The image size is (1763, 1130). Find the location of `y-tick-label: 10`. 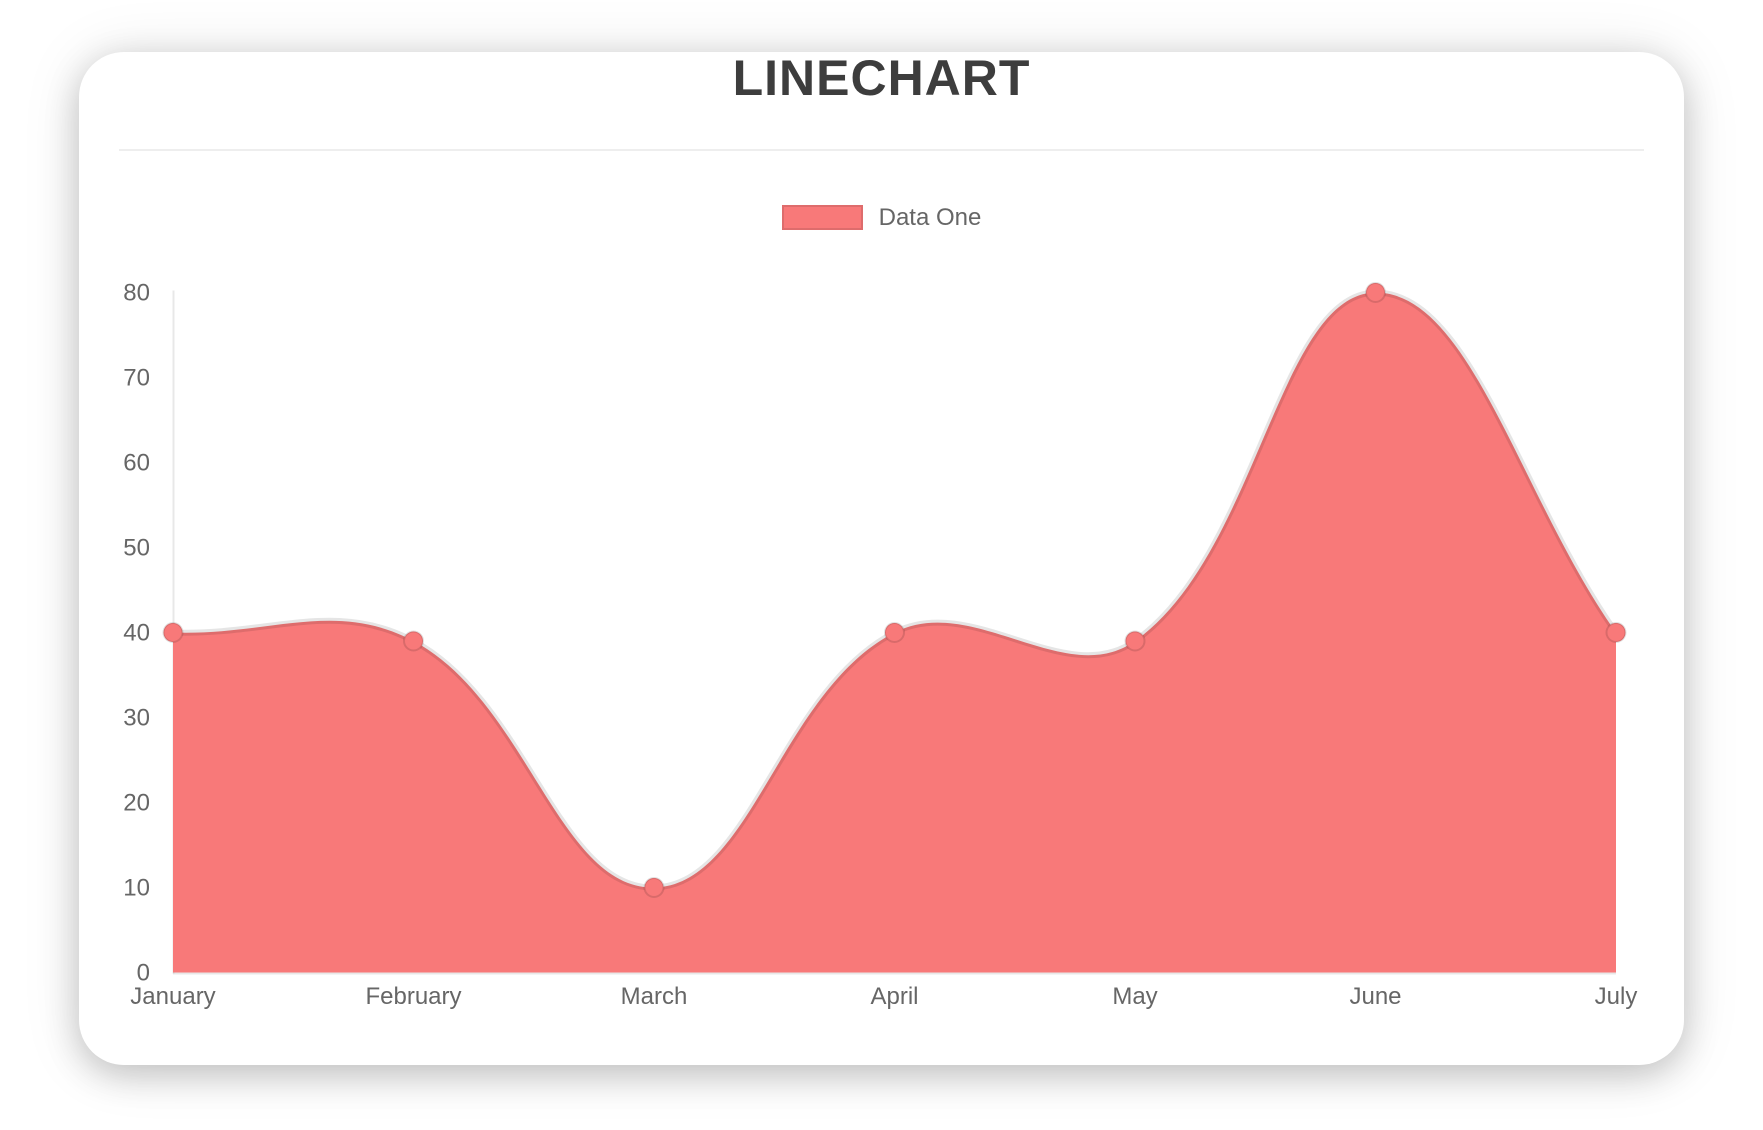

y-tick-label: 10 is located at coordinates (136, 888).